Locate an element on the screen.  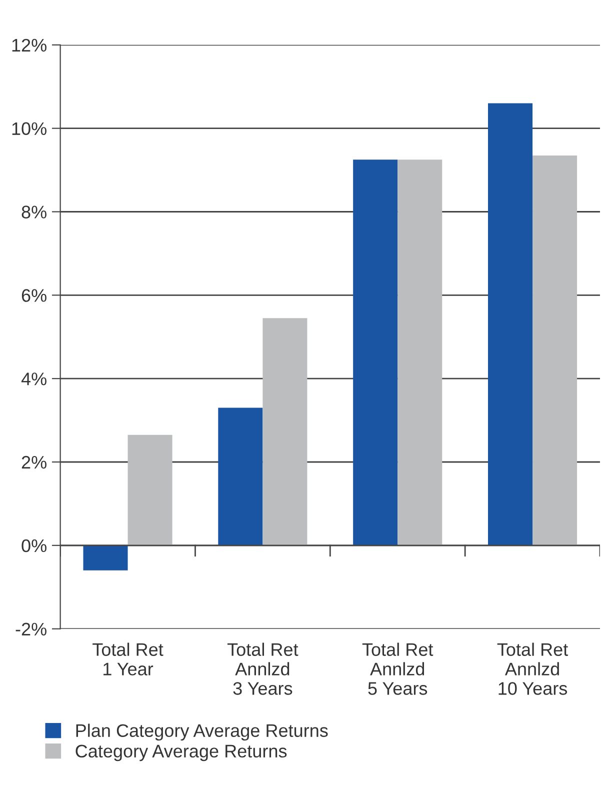
x-tick-label: Total Ret Annlzd 5 Years is located at coordinates (398, 668).